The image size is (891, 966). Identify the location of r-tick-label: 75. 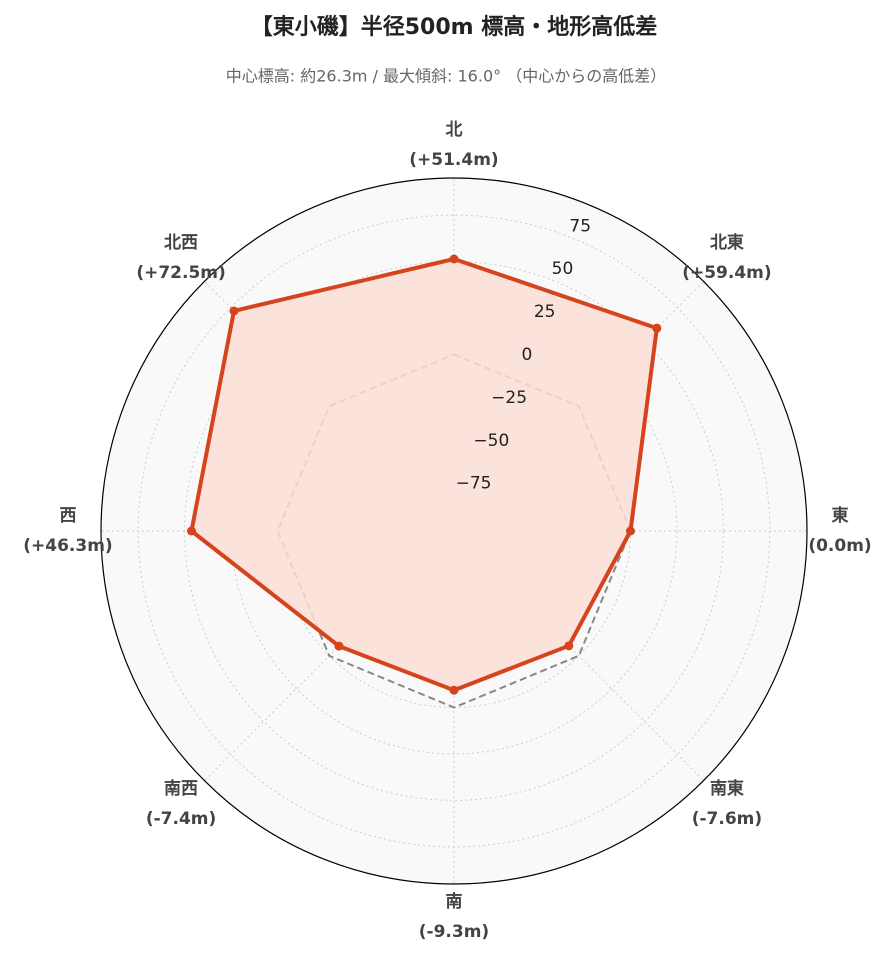
(580, 226).